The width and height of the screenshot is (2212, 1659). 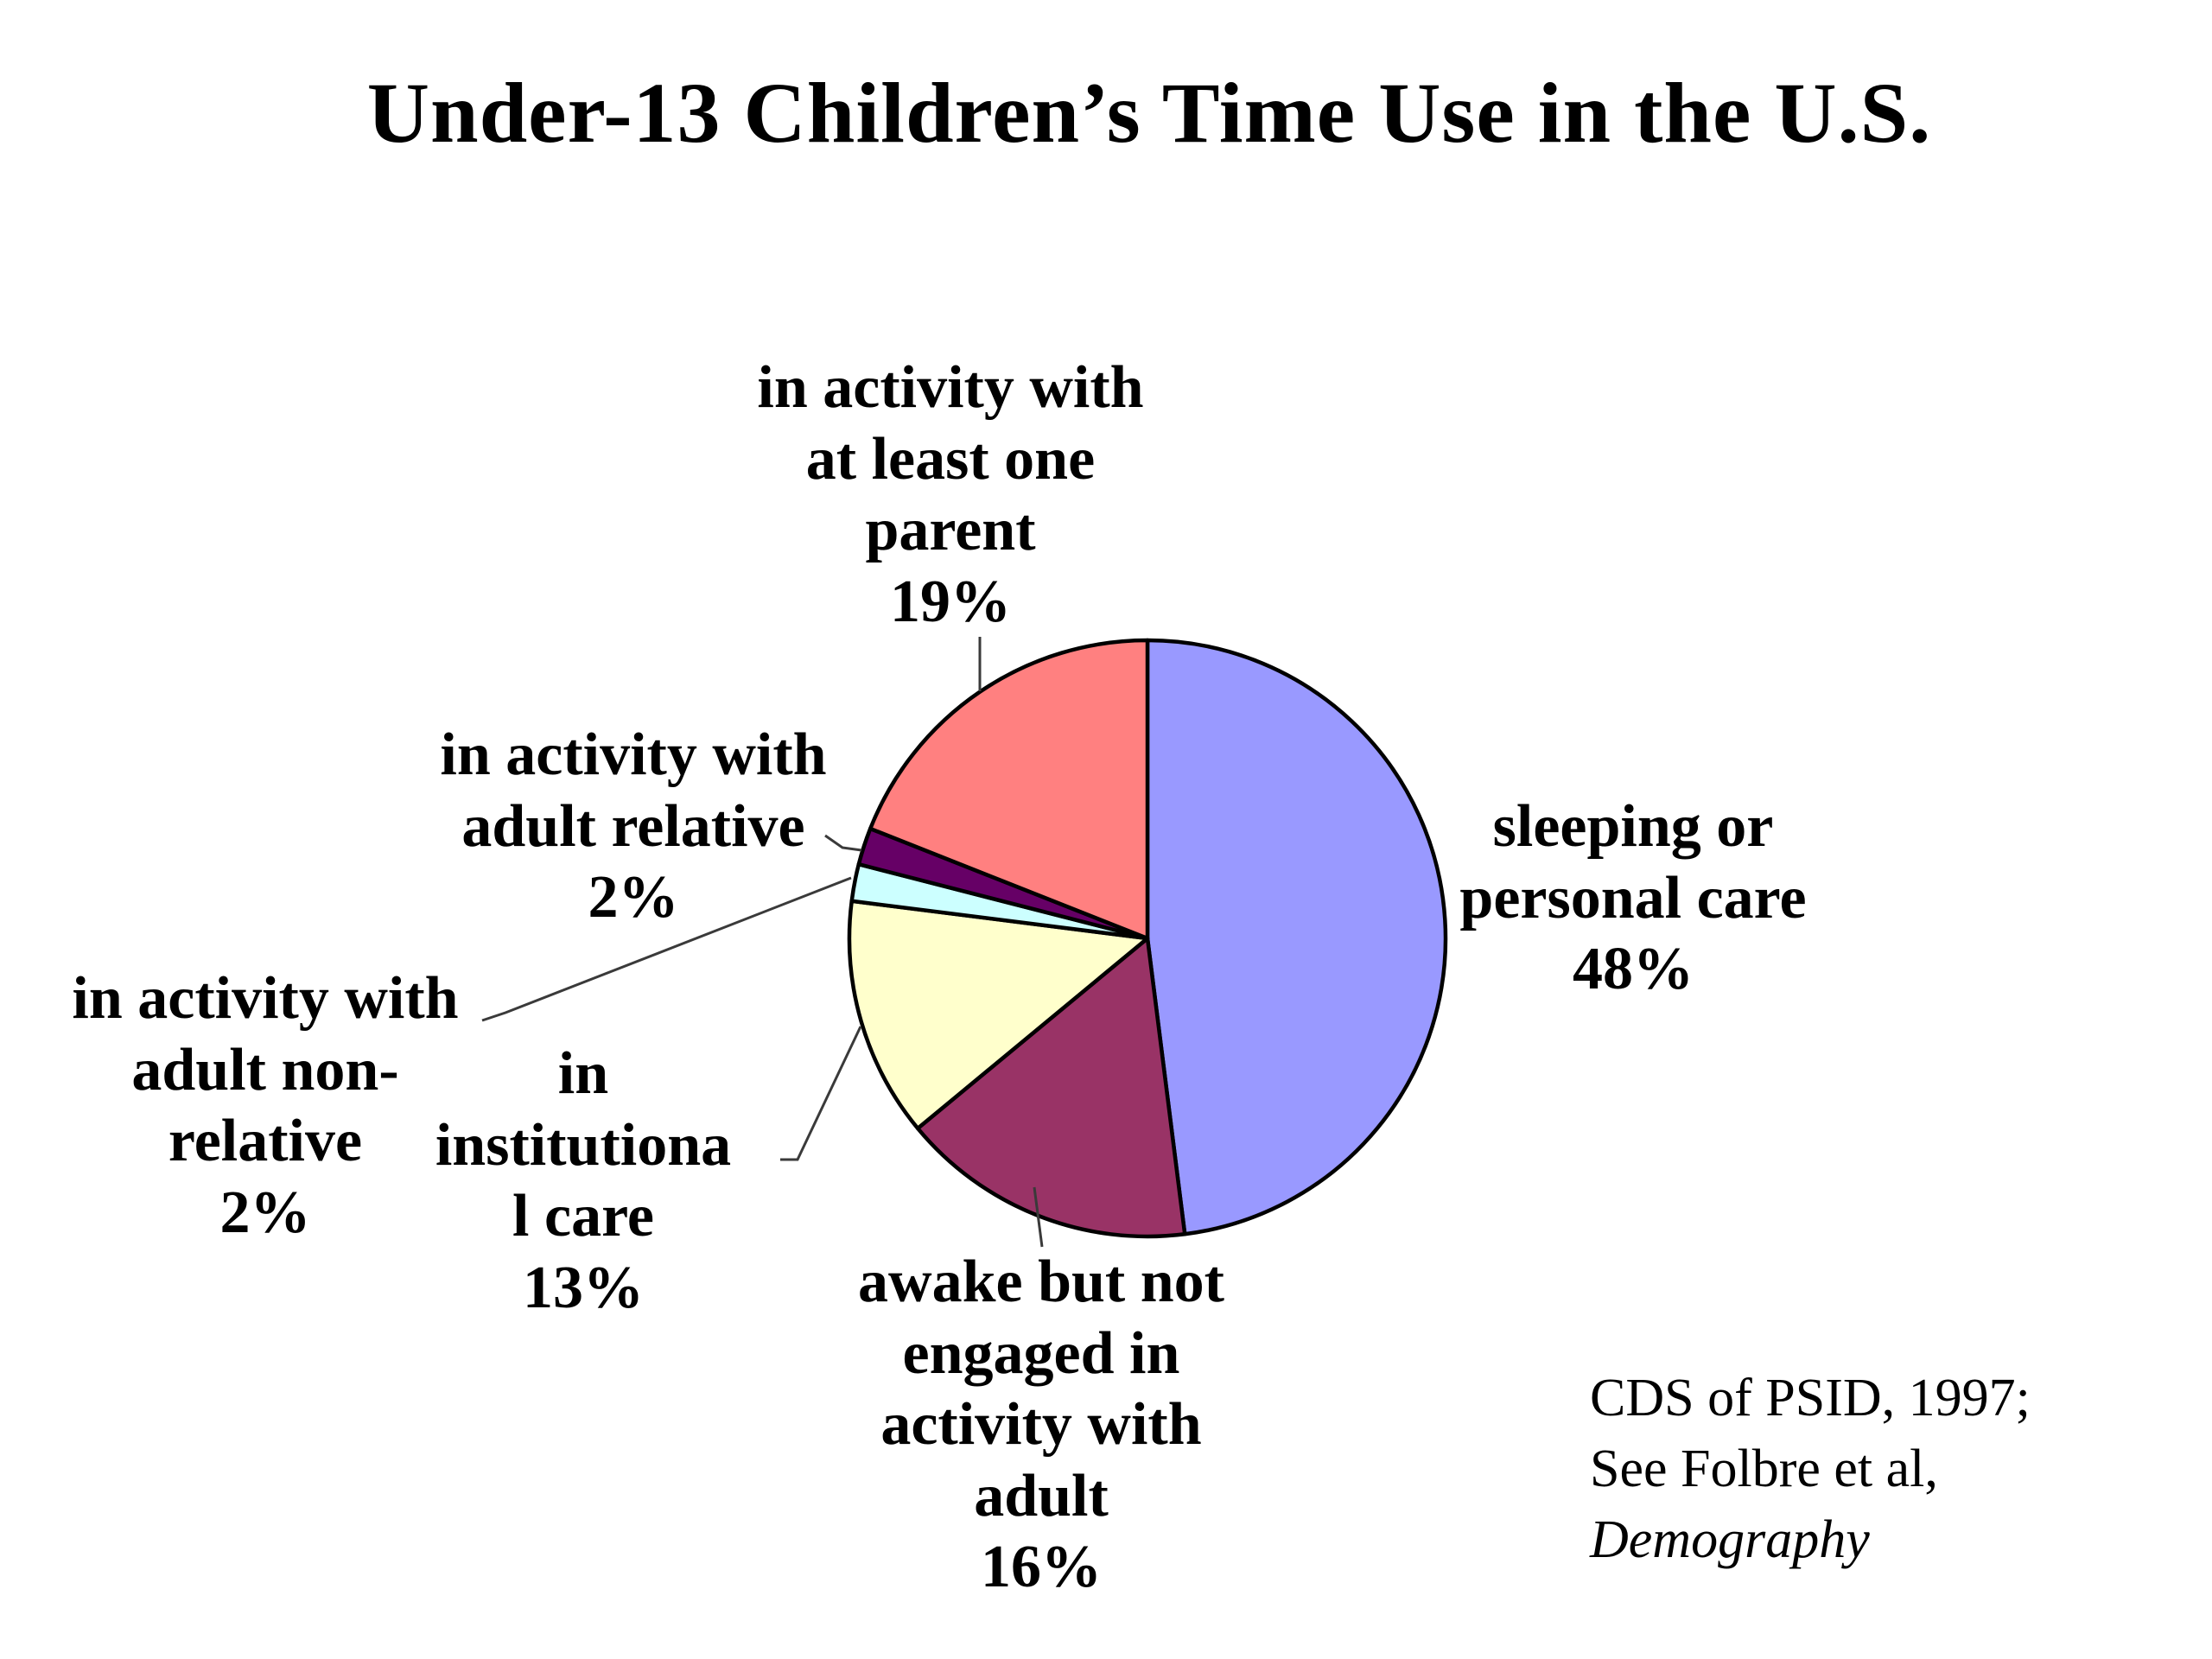 What do you see at coordinates (583, 1180) in the screenshot?
I see `pie-label-institutional: in institutiona l care 13%` at bounding box center [583, 1180].